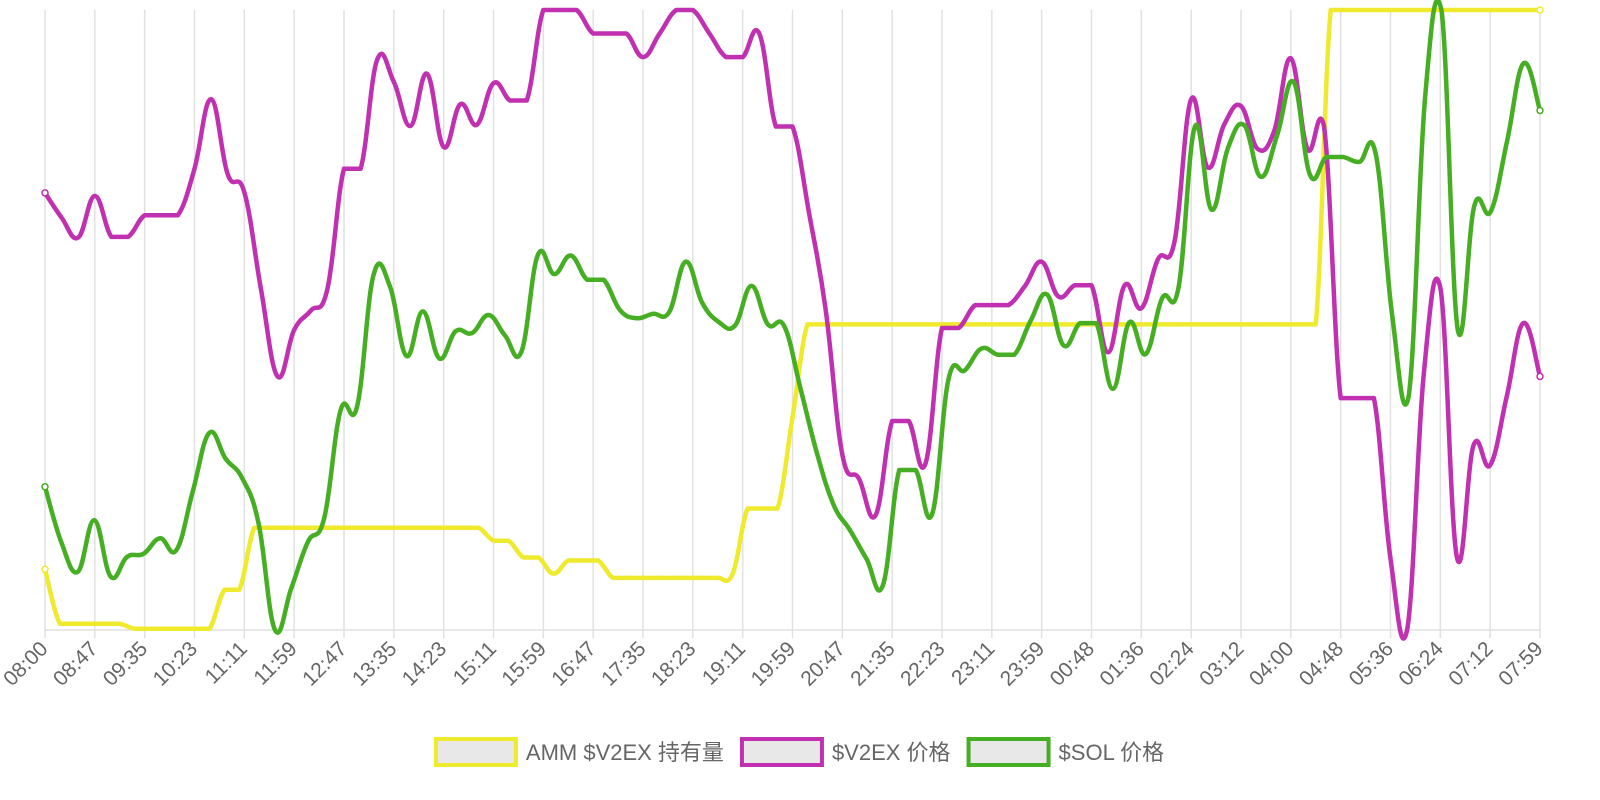 The width and height of the screenshot is (1600, 800). Describe the element at coordinates (578, 752) in the screenshot. I see `legend-item-1: AMM $V2EX 持有量` at that location.